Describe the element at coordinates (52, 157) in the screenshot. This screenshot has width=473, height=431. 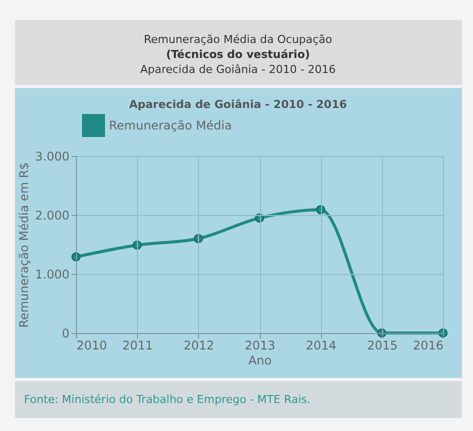
I see `y-tick-label: 3.000` at that location.